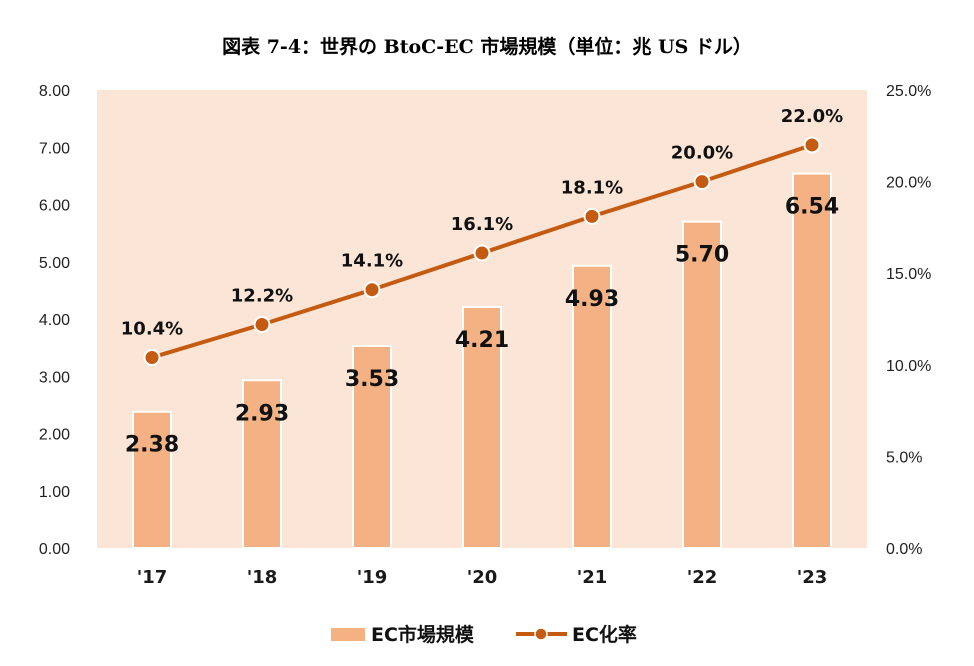 This screenshot has width=974, height=666. Describe the element at coordinates (904, 549) in the screenshot. I see `right-tick-label: 0.0%` at that location.